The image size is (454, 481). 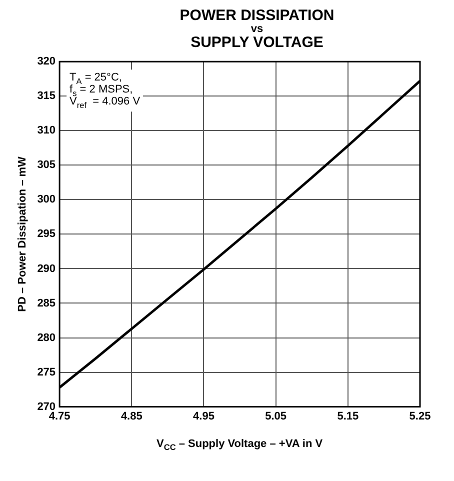 What do you see at coordinates (420, 416) in the screenshot?
I see `x-tick-label: 5.25` at bounding box center [420, 416].